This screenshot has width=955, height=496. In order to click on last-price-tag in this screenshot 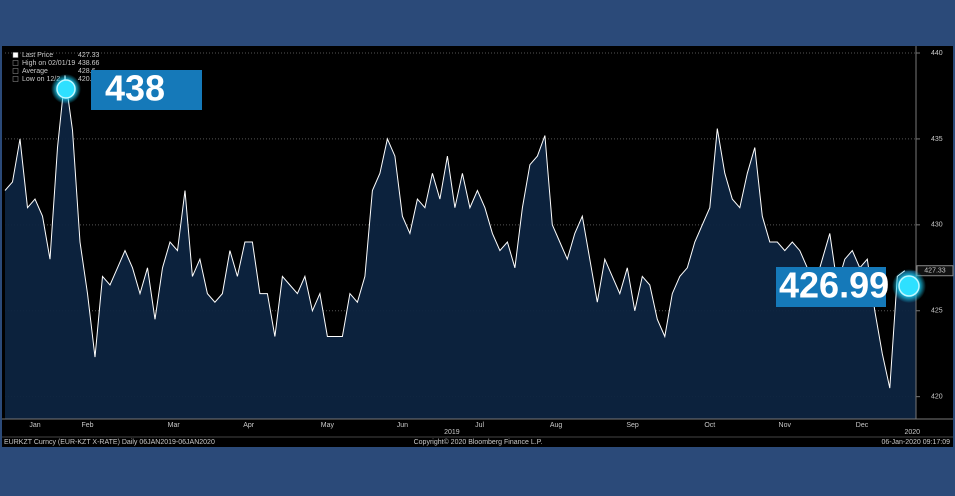, I will do `click(935, 271)`.